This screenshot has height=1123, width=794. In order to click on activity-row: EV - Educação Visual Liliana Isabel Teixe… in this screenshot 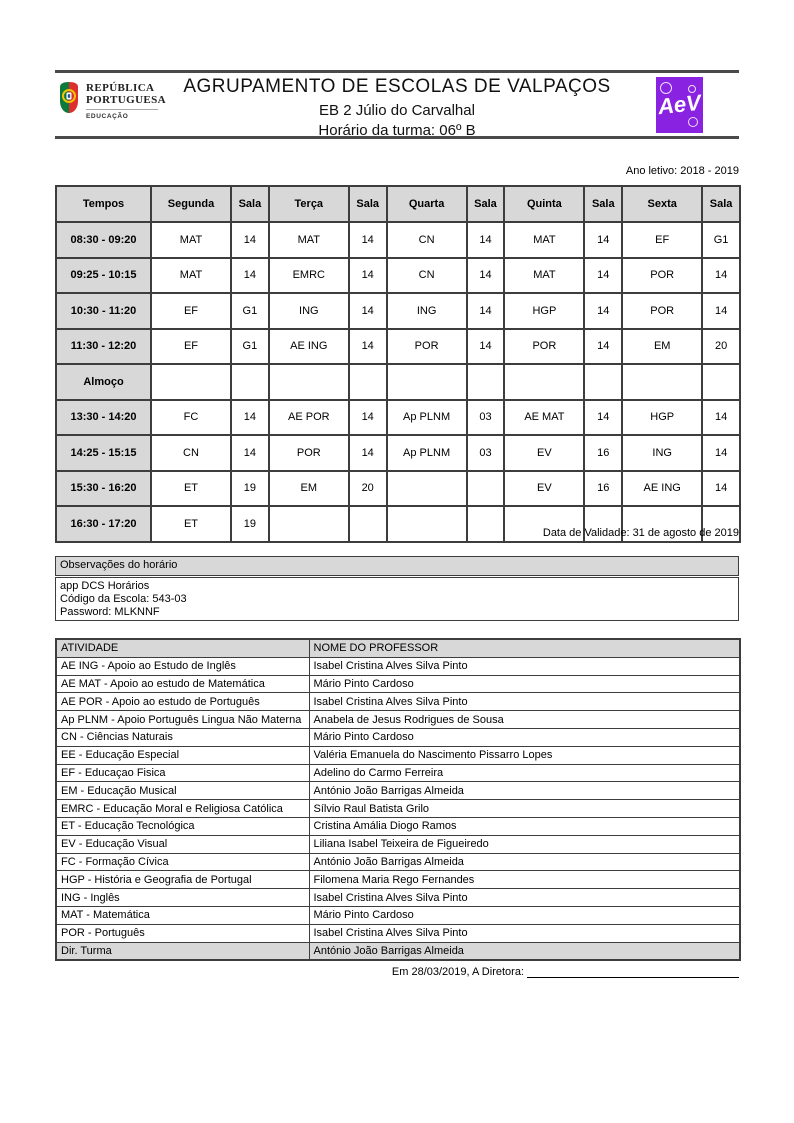, I will do `click(398, 844)`.